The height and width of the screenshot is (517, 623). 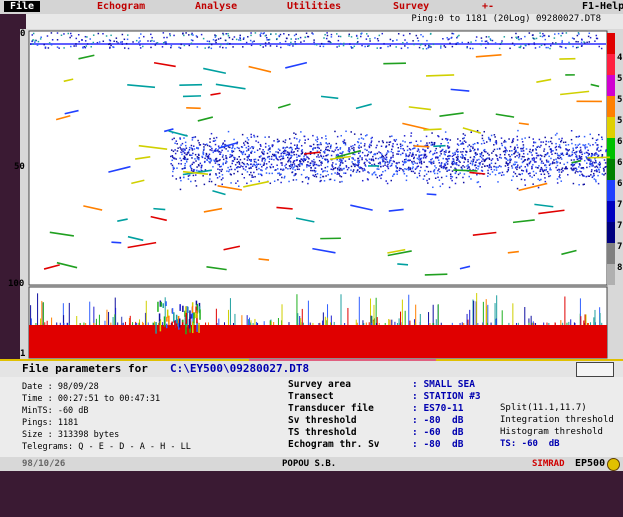 What do you see at coordinates (543, 408) in the screenshot?
I see `field-note: Split(11.1,11.7)` at bounding box center [543, 408].